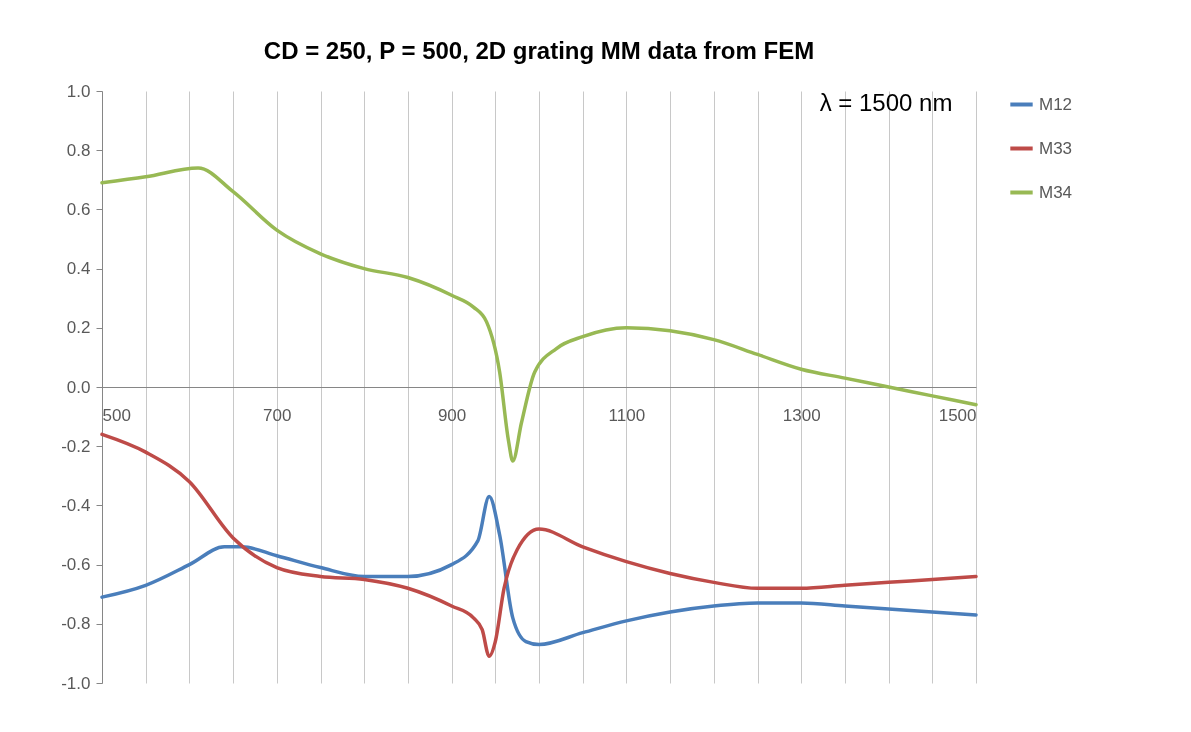 This screenshot has width=1191, height=732. Describe the element at coordinates (539, 50) in the screenshot. I see `chart-title: CD = 250, P = 500, 2D grating MM data from FEM` at that location.